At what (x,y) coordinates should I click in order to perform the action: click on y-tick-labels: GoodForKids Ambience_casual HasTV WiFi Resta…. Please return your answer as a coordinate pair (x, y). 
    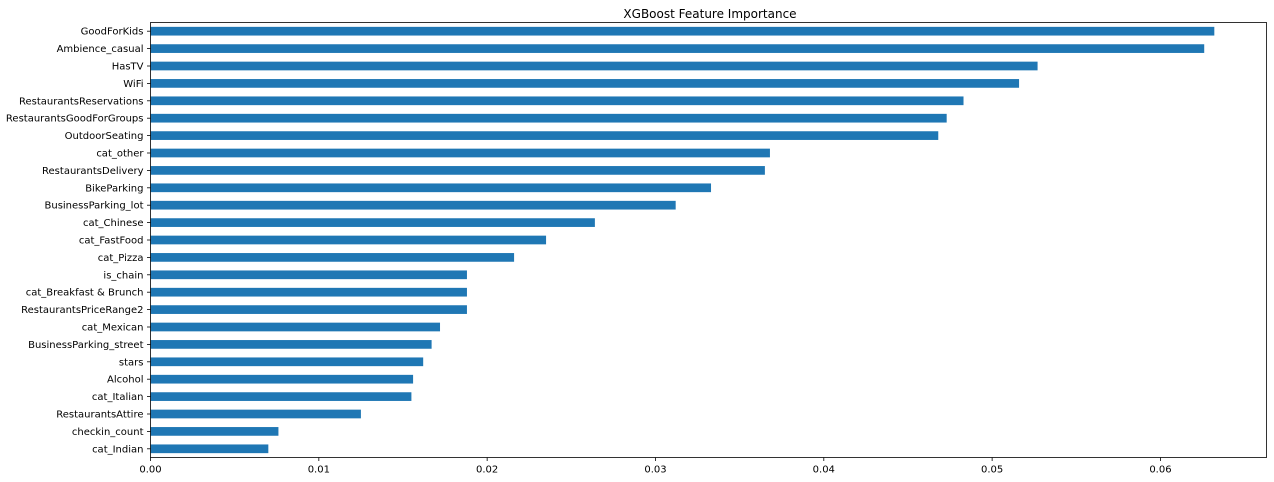
    Looking at the image, I should click on (78, 241).